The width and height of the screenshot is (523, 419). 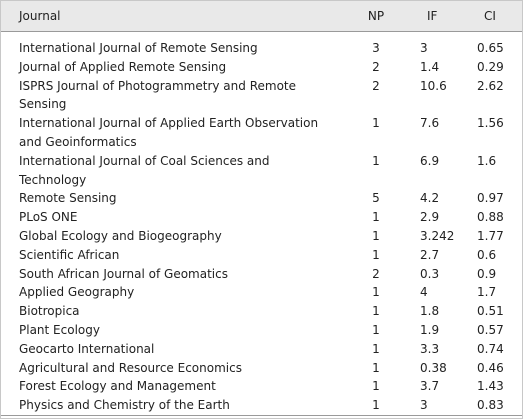 I want to click on value-cell: 0.65, so click(x=490, y=48).